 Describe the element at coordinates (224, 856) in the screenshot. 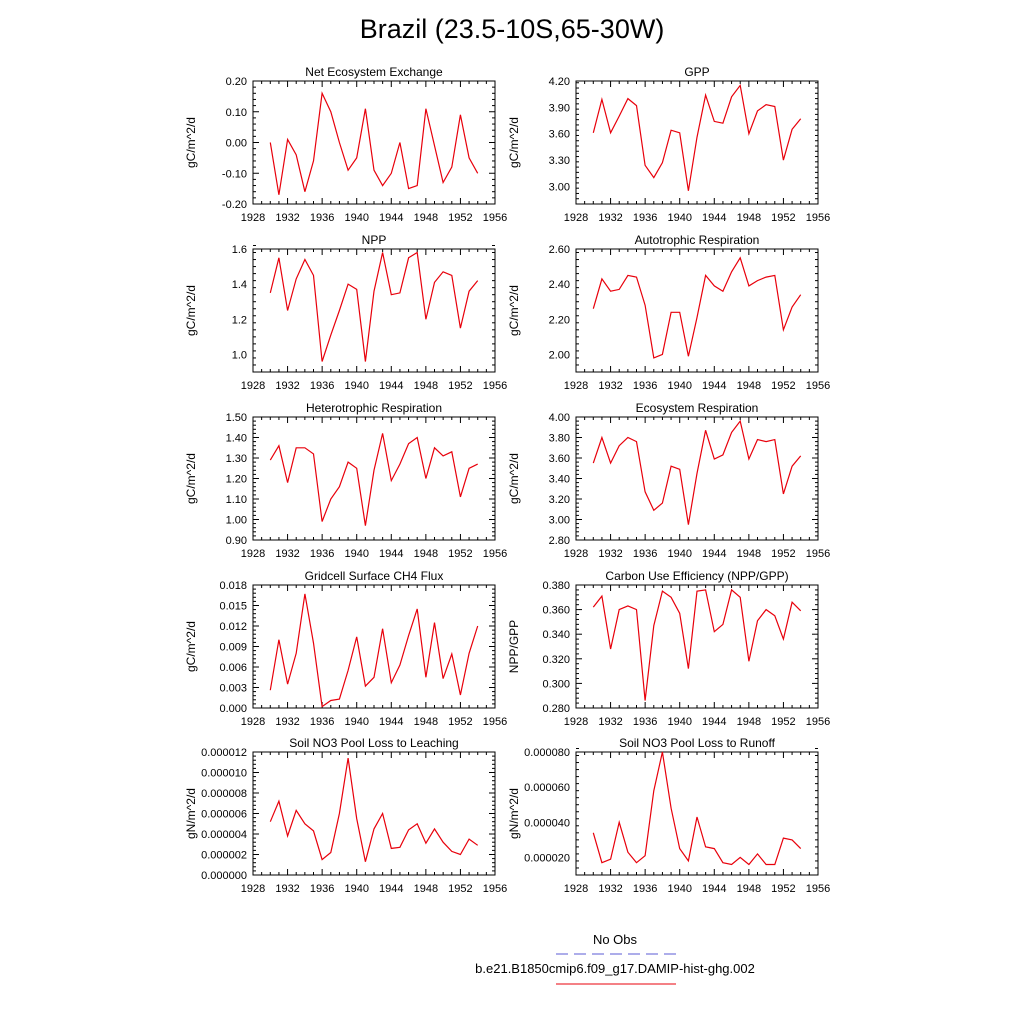

I see `y-tick-label: 0.000002` at that location.